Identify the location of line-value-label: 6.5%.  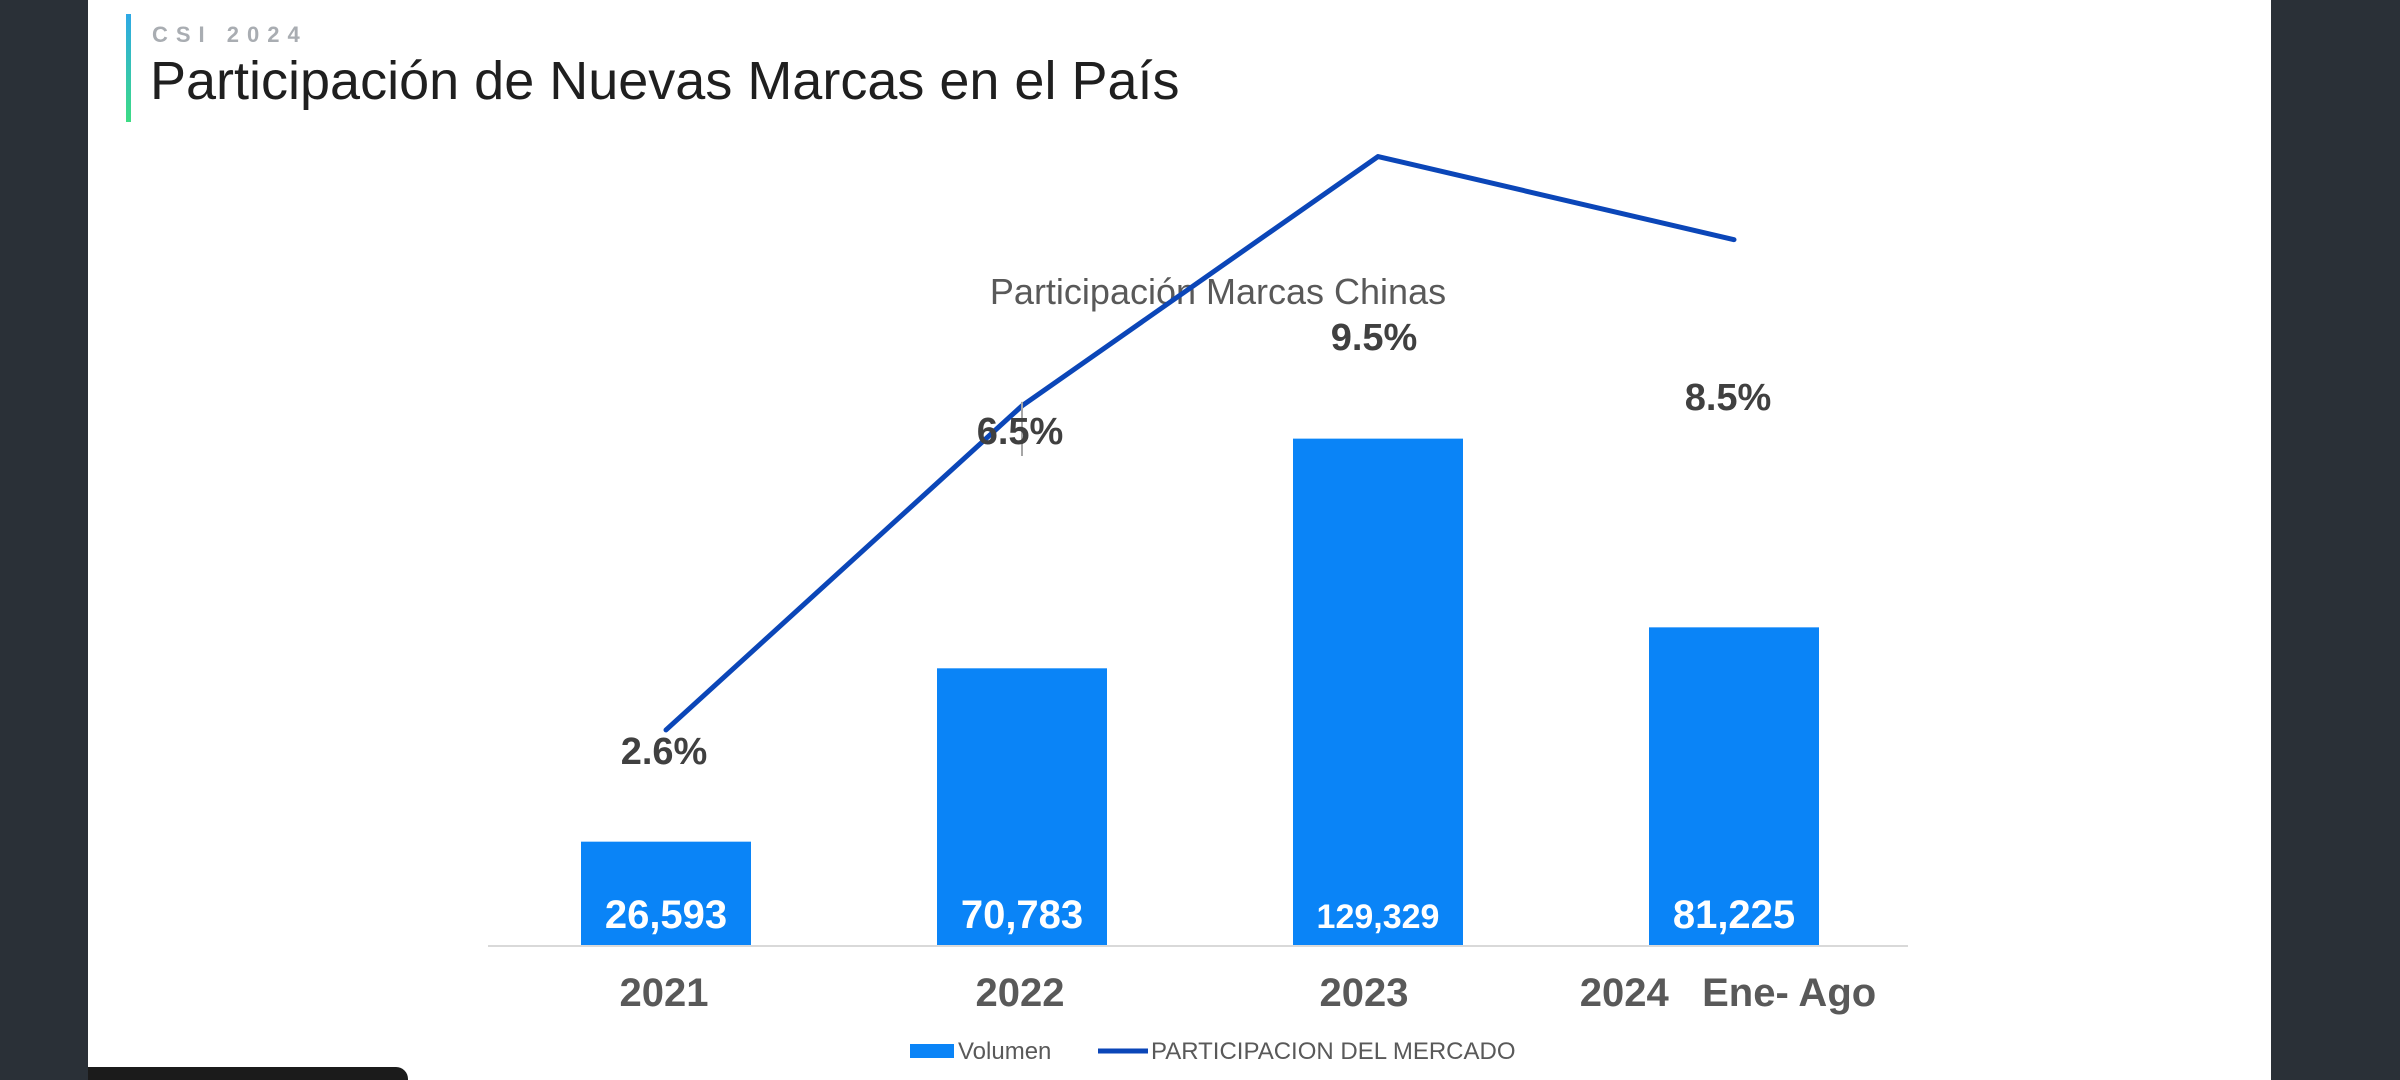
(1020, 432).